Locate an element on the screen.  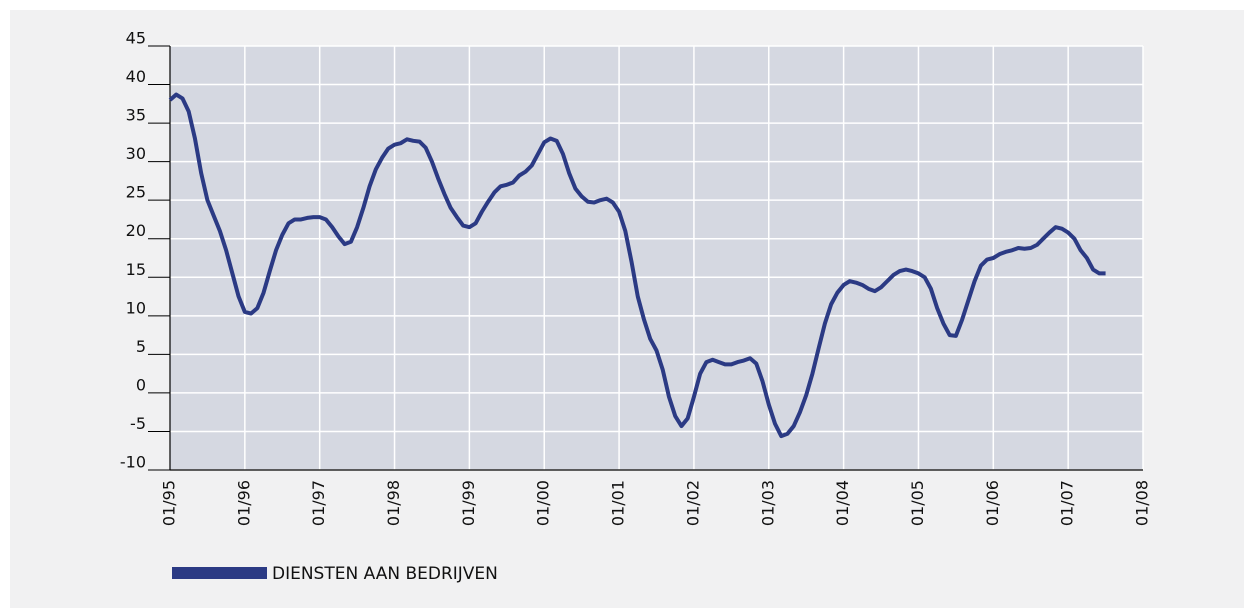
x-tick-label: 01/02 is located at coordinates (692, 503).